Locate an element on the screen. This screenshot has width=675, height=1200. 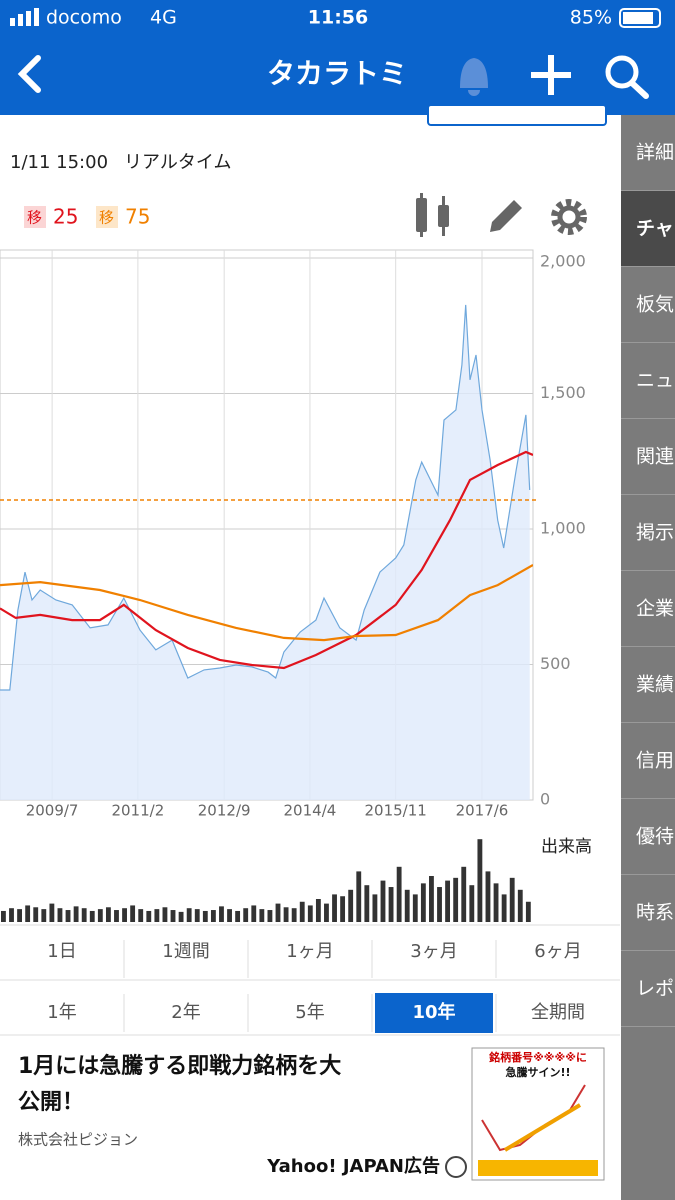
search-handle is located at coordinates (639, 89).